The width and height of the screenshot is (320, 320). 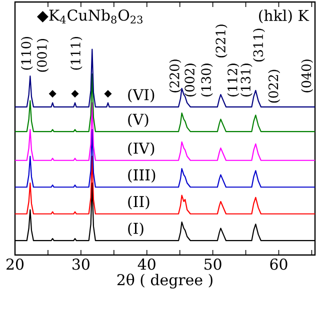 I want to click on annotation: (040), so click(x=307, y=76).